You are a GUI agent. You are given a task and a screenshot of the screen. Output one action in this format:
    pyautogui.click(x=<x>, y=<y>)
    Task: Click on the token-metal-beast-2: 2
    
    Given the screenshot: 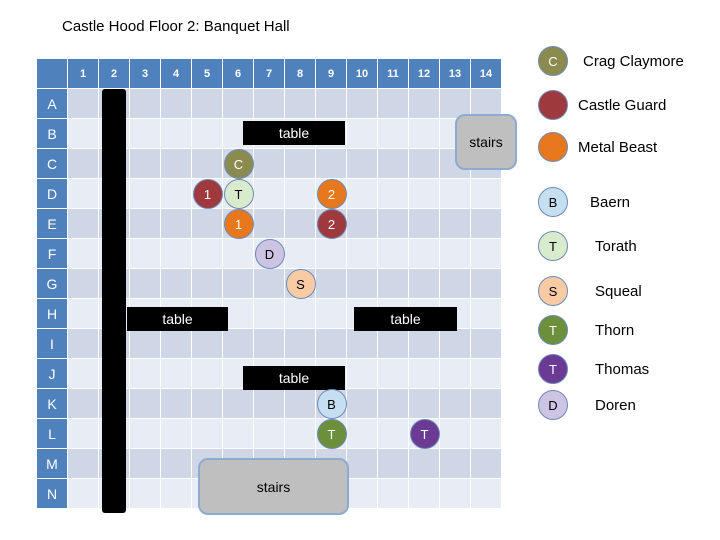 What is the action you would take?
    pyautogui.click(x=331, y=194)
    